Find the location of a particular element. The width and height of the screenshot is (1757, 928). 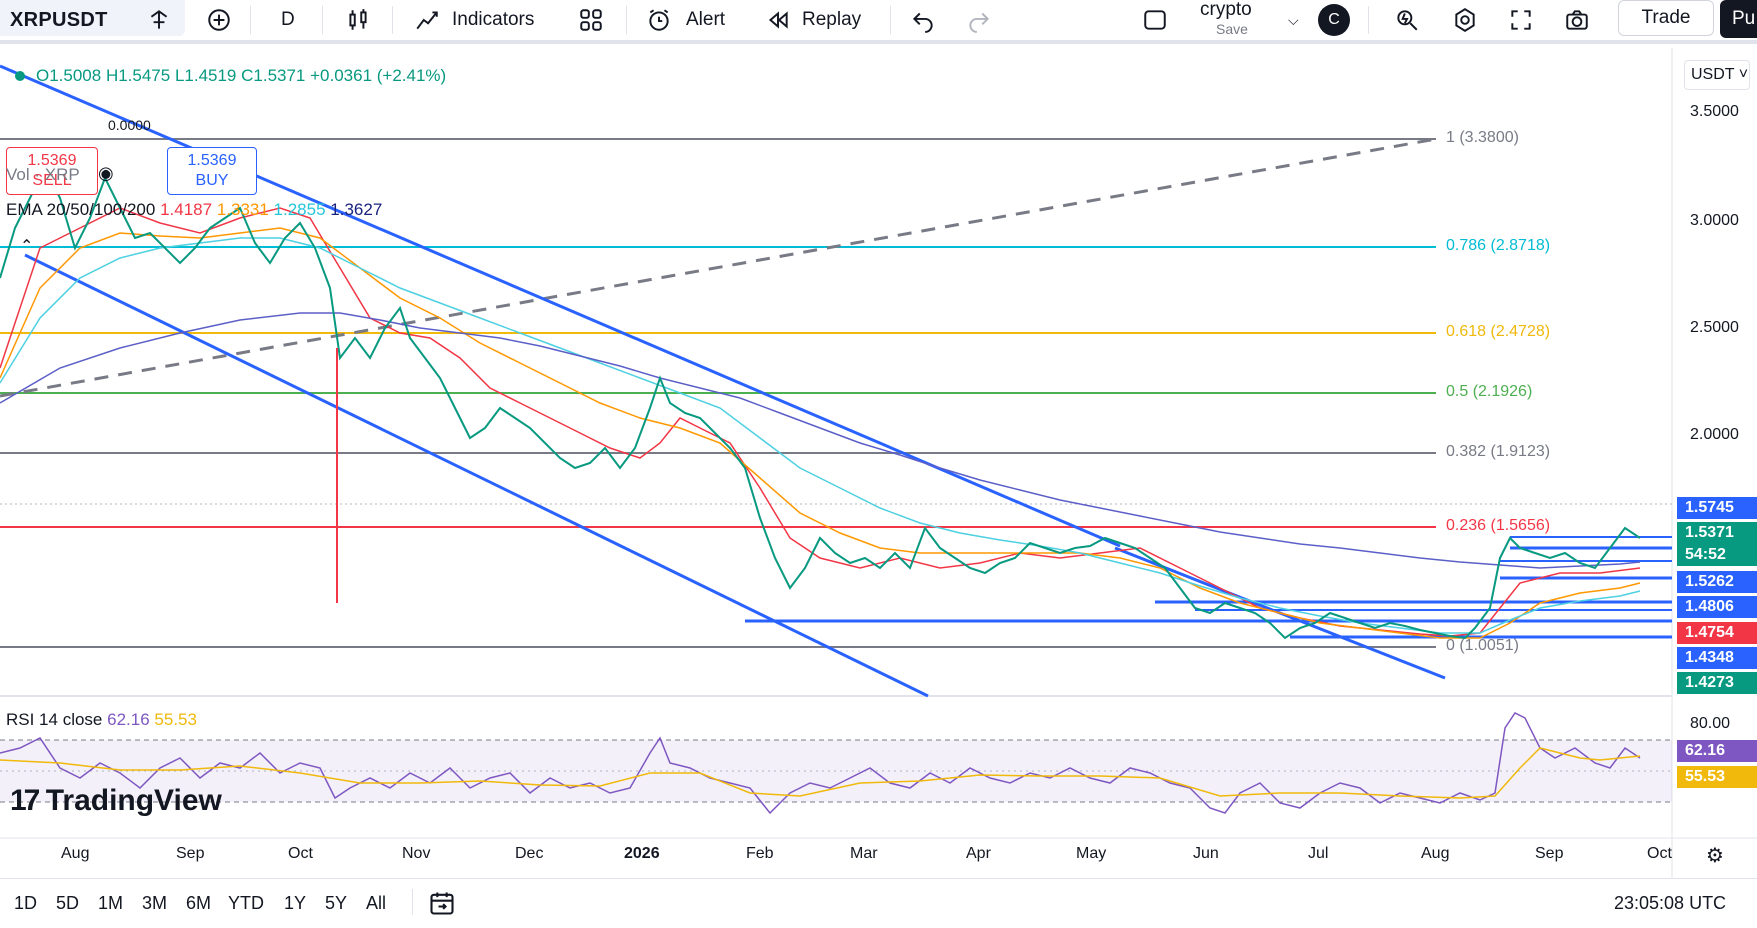

tradingview-logo: 17 TradingView is located at coordinates (116, 801).